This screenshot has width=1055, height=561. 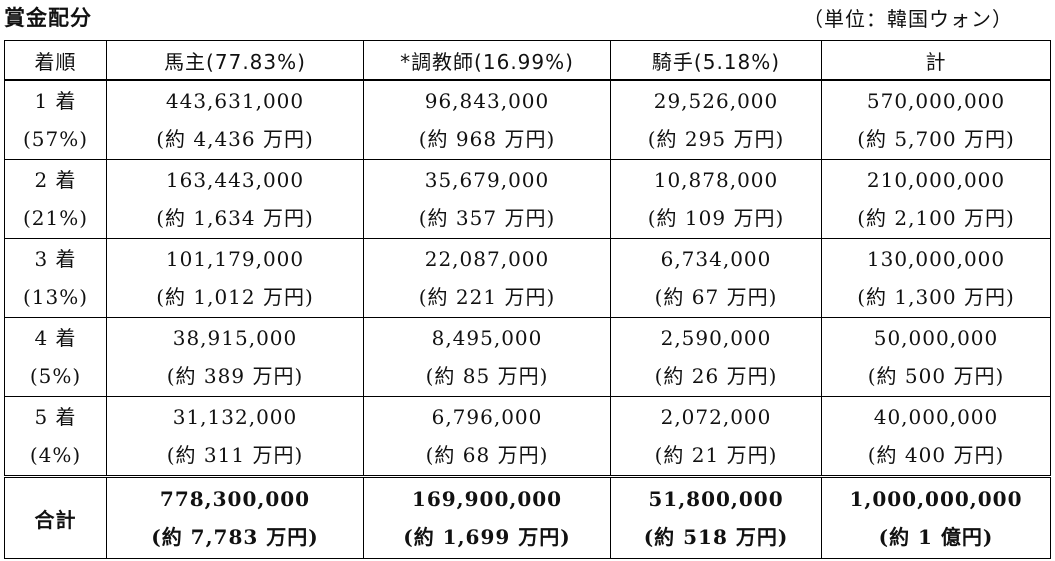 I want to click on jockey-cell: 6,734,000 (約 67 万円), so click(x=716, y=278).